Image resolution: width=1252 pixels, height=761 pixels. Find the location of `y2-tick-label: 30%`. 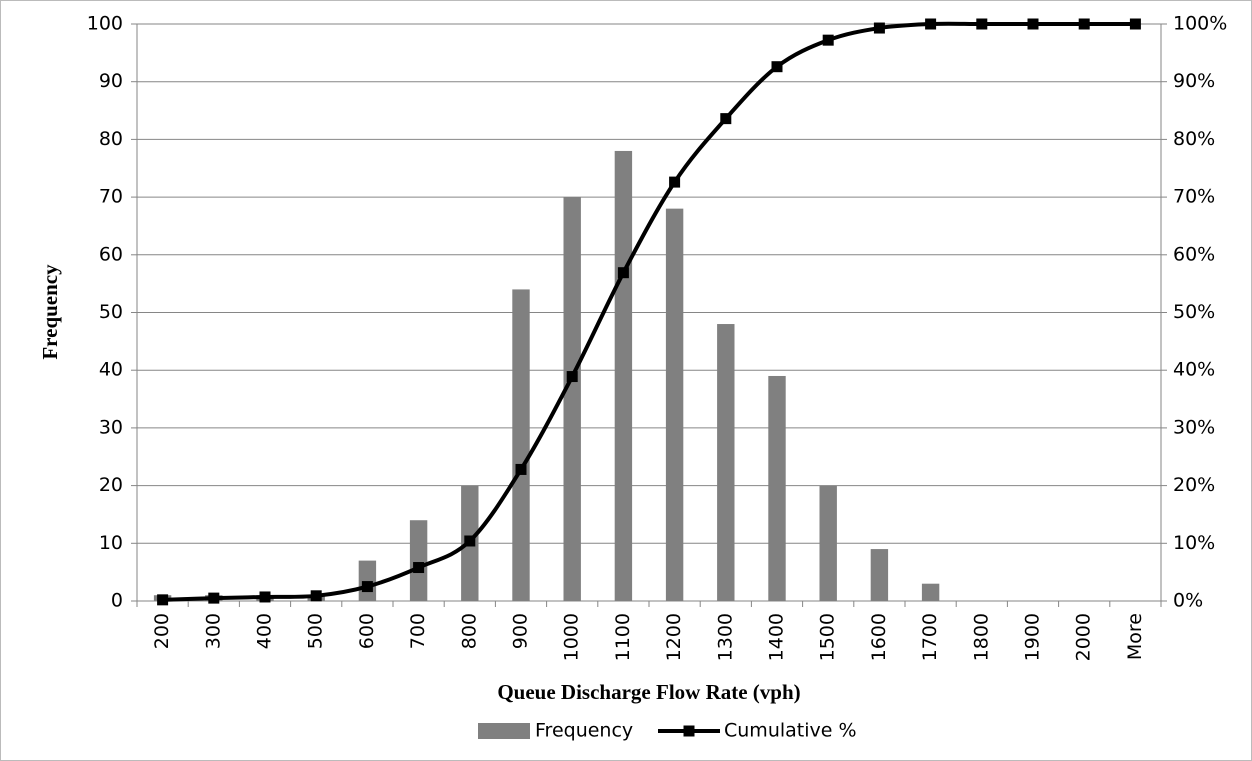

y2-tick-label: 30% is located at coordinates (1194, 427).